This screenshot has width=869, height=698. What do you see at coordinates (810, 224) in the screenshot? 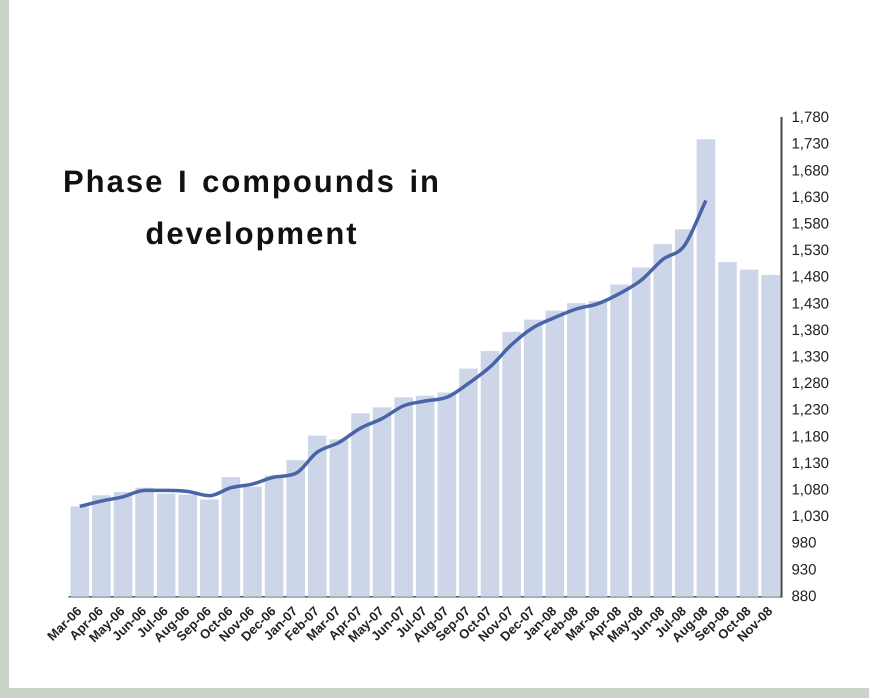
I see `y-tick-label: 1,580` at bounding box center [810, 224].